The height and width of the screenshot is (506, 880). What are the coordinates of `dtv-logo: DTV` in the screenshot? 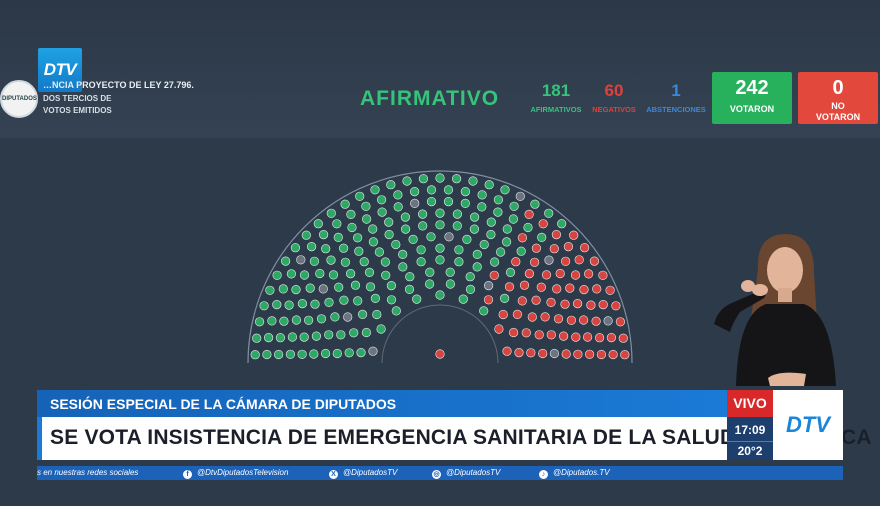 It's located at (60, 70).